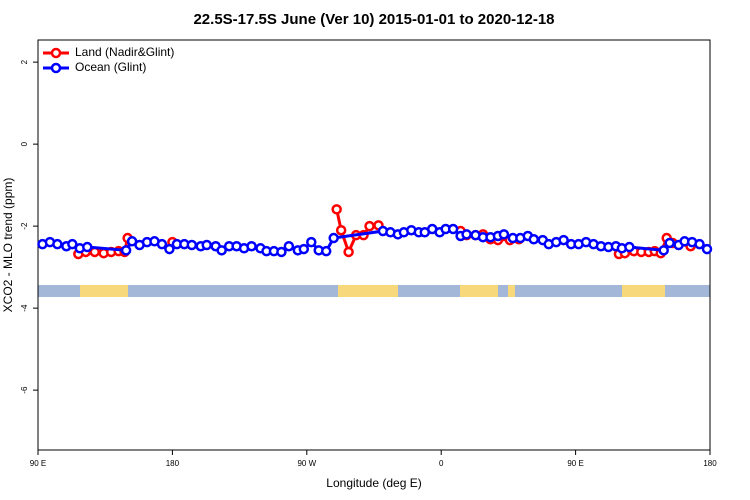 The height and width of the screenshot is (500, 750). Describe the element at coordinates (110, 67) in the screenshot. I see `legend-label: Ocean (Glint)` at that location.